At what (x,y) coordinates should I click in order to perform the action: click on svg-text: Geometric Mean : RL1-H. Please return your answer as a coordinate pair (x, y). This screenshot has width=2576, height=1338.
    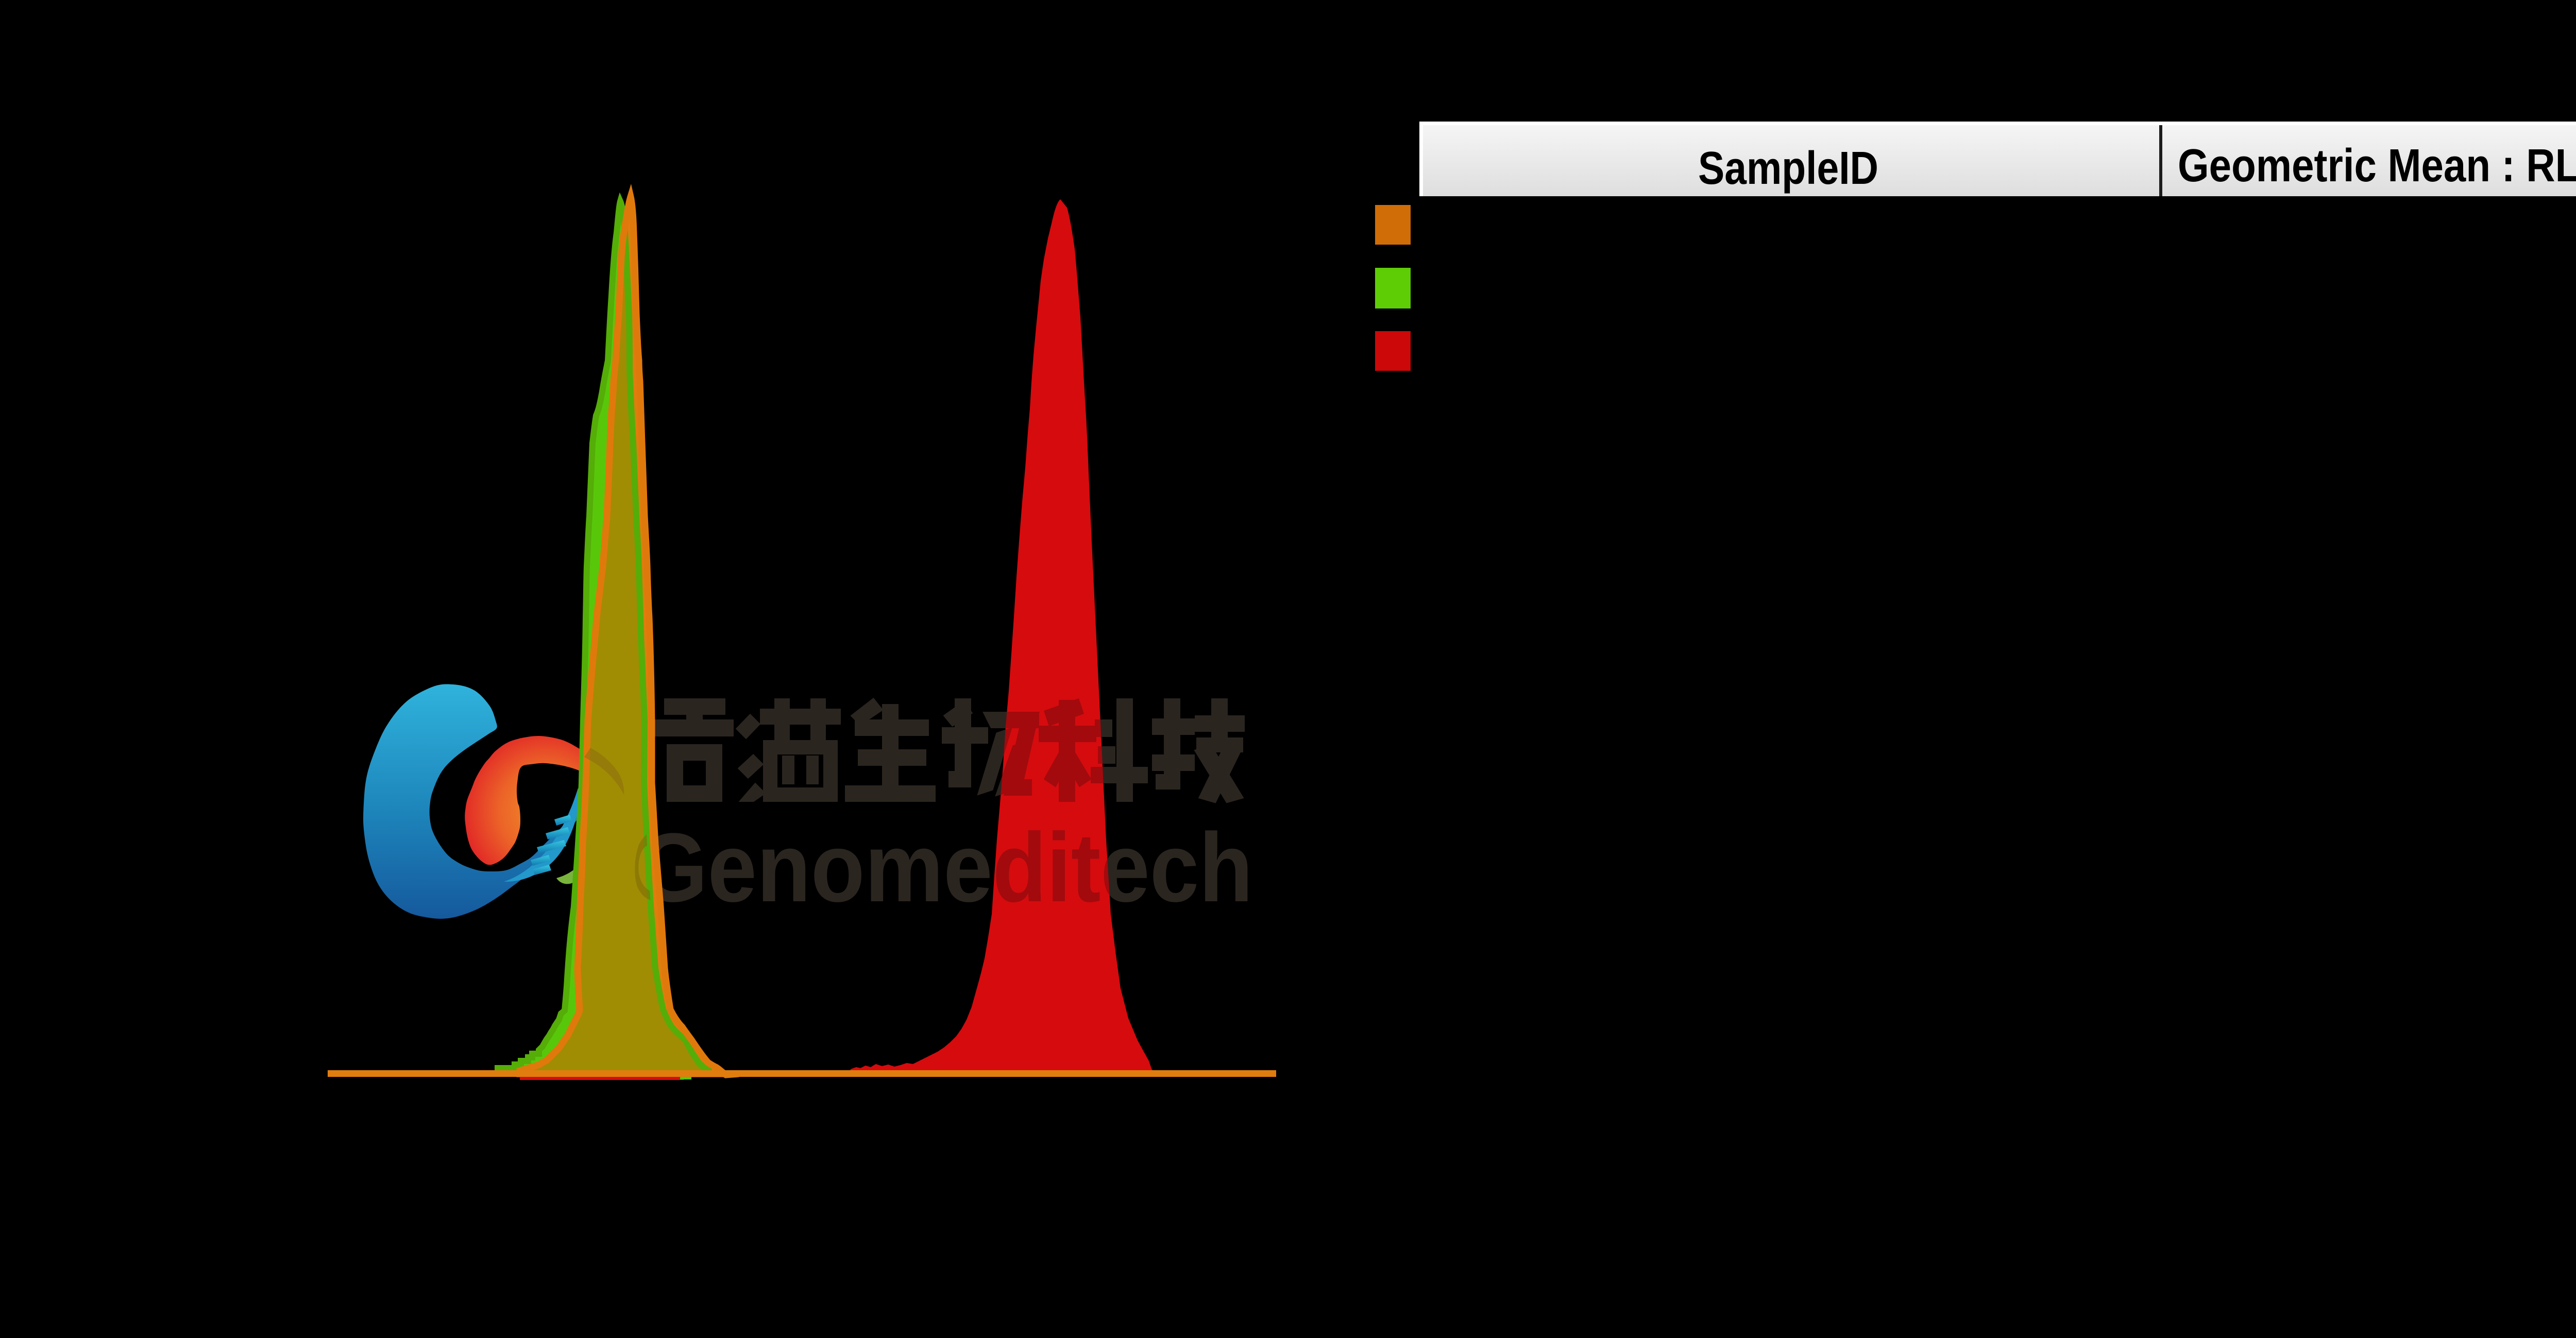
    Looking at the image, I should click on (2377, 166).